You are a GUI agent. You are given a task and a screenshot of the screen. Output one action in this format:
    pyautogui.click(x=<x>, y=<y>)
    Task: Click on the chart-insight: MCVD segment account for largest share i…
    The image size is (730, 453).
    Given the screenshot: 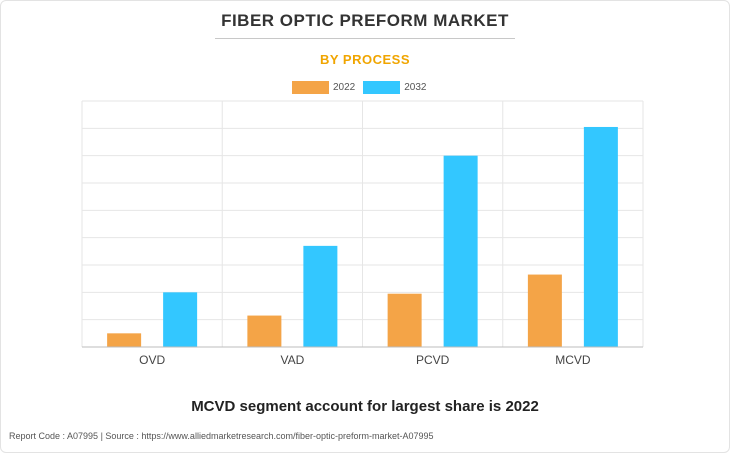 What is the action you would take?
    pyautogui.click(x=365, y=406)
    